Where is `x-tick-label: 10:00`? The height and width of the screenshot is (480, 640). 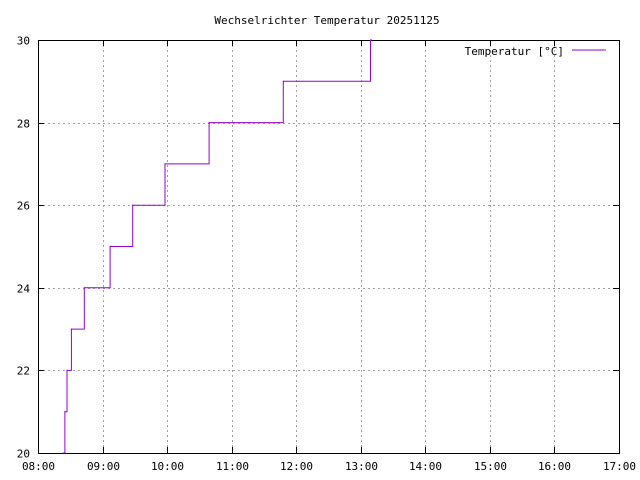 x-tick-label: 10:00 is located at coordinates (167, 466).